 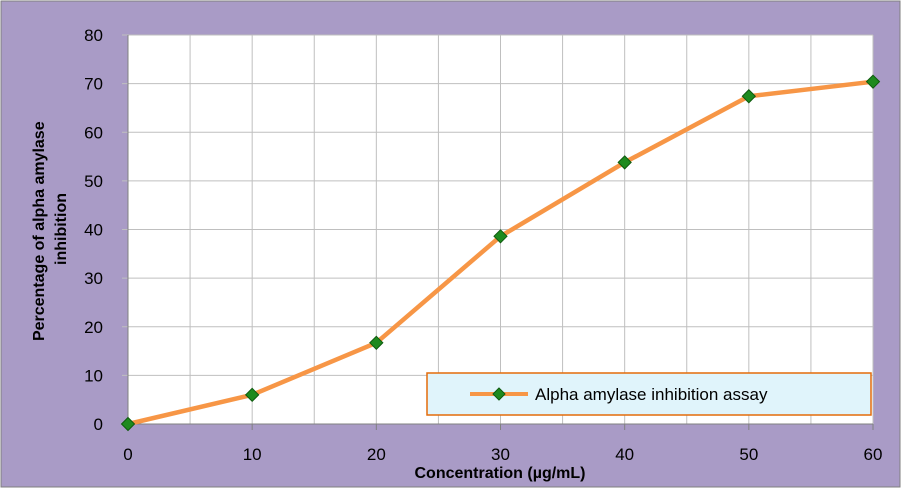 I want to click on y-tick-label: 60, so click(x=93, y=132).